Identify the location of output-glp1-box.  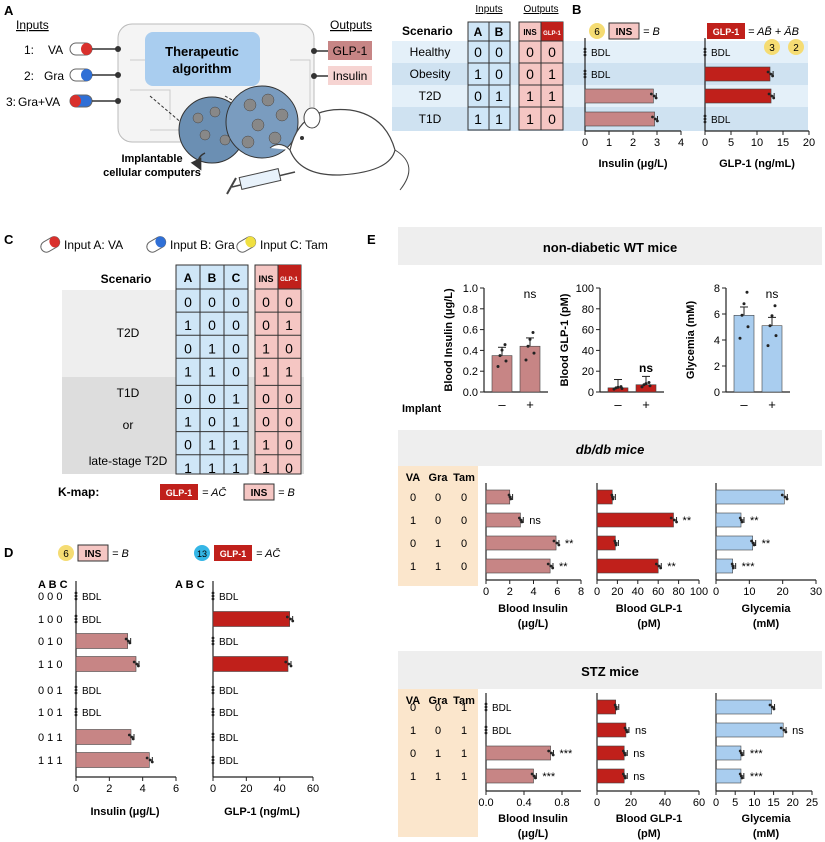
(350, 50).